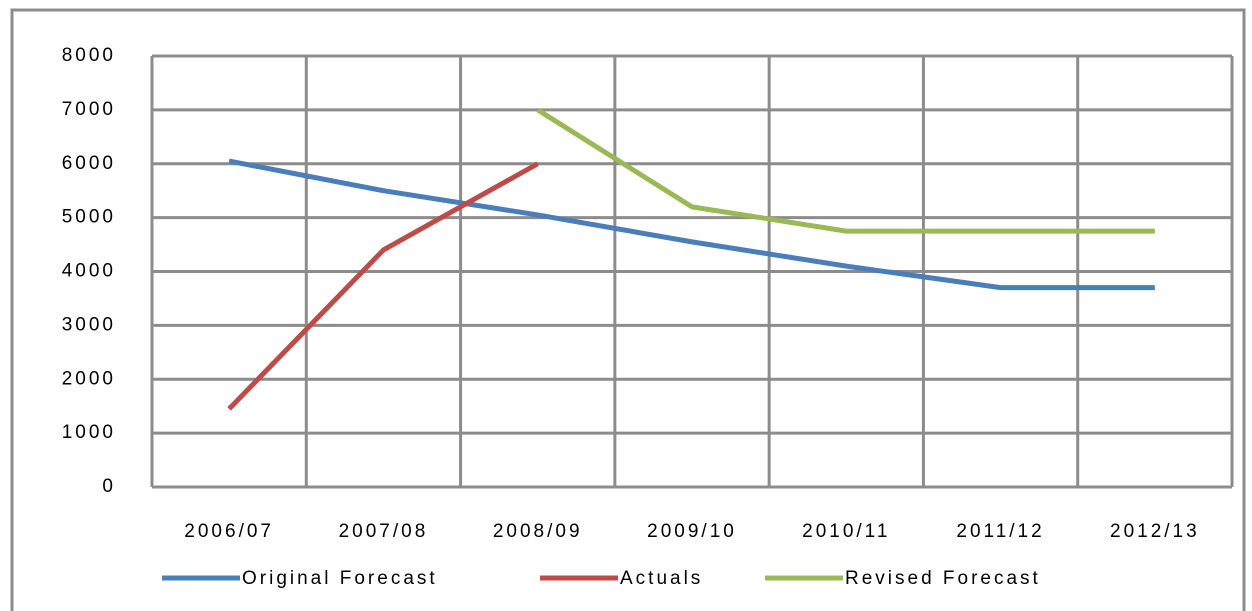 This screenshot has height=611, width=1252. What do you see at coordinates (89, 163) in the screenshot?
I see `y-tick-label: 6000` at bounding box center [89, 163].